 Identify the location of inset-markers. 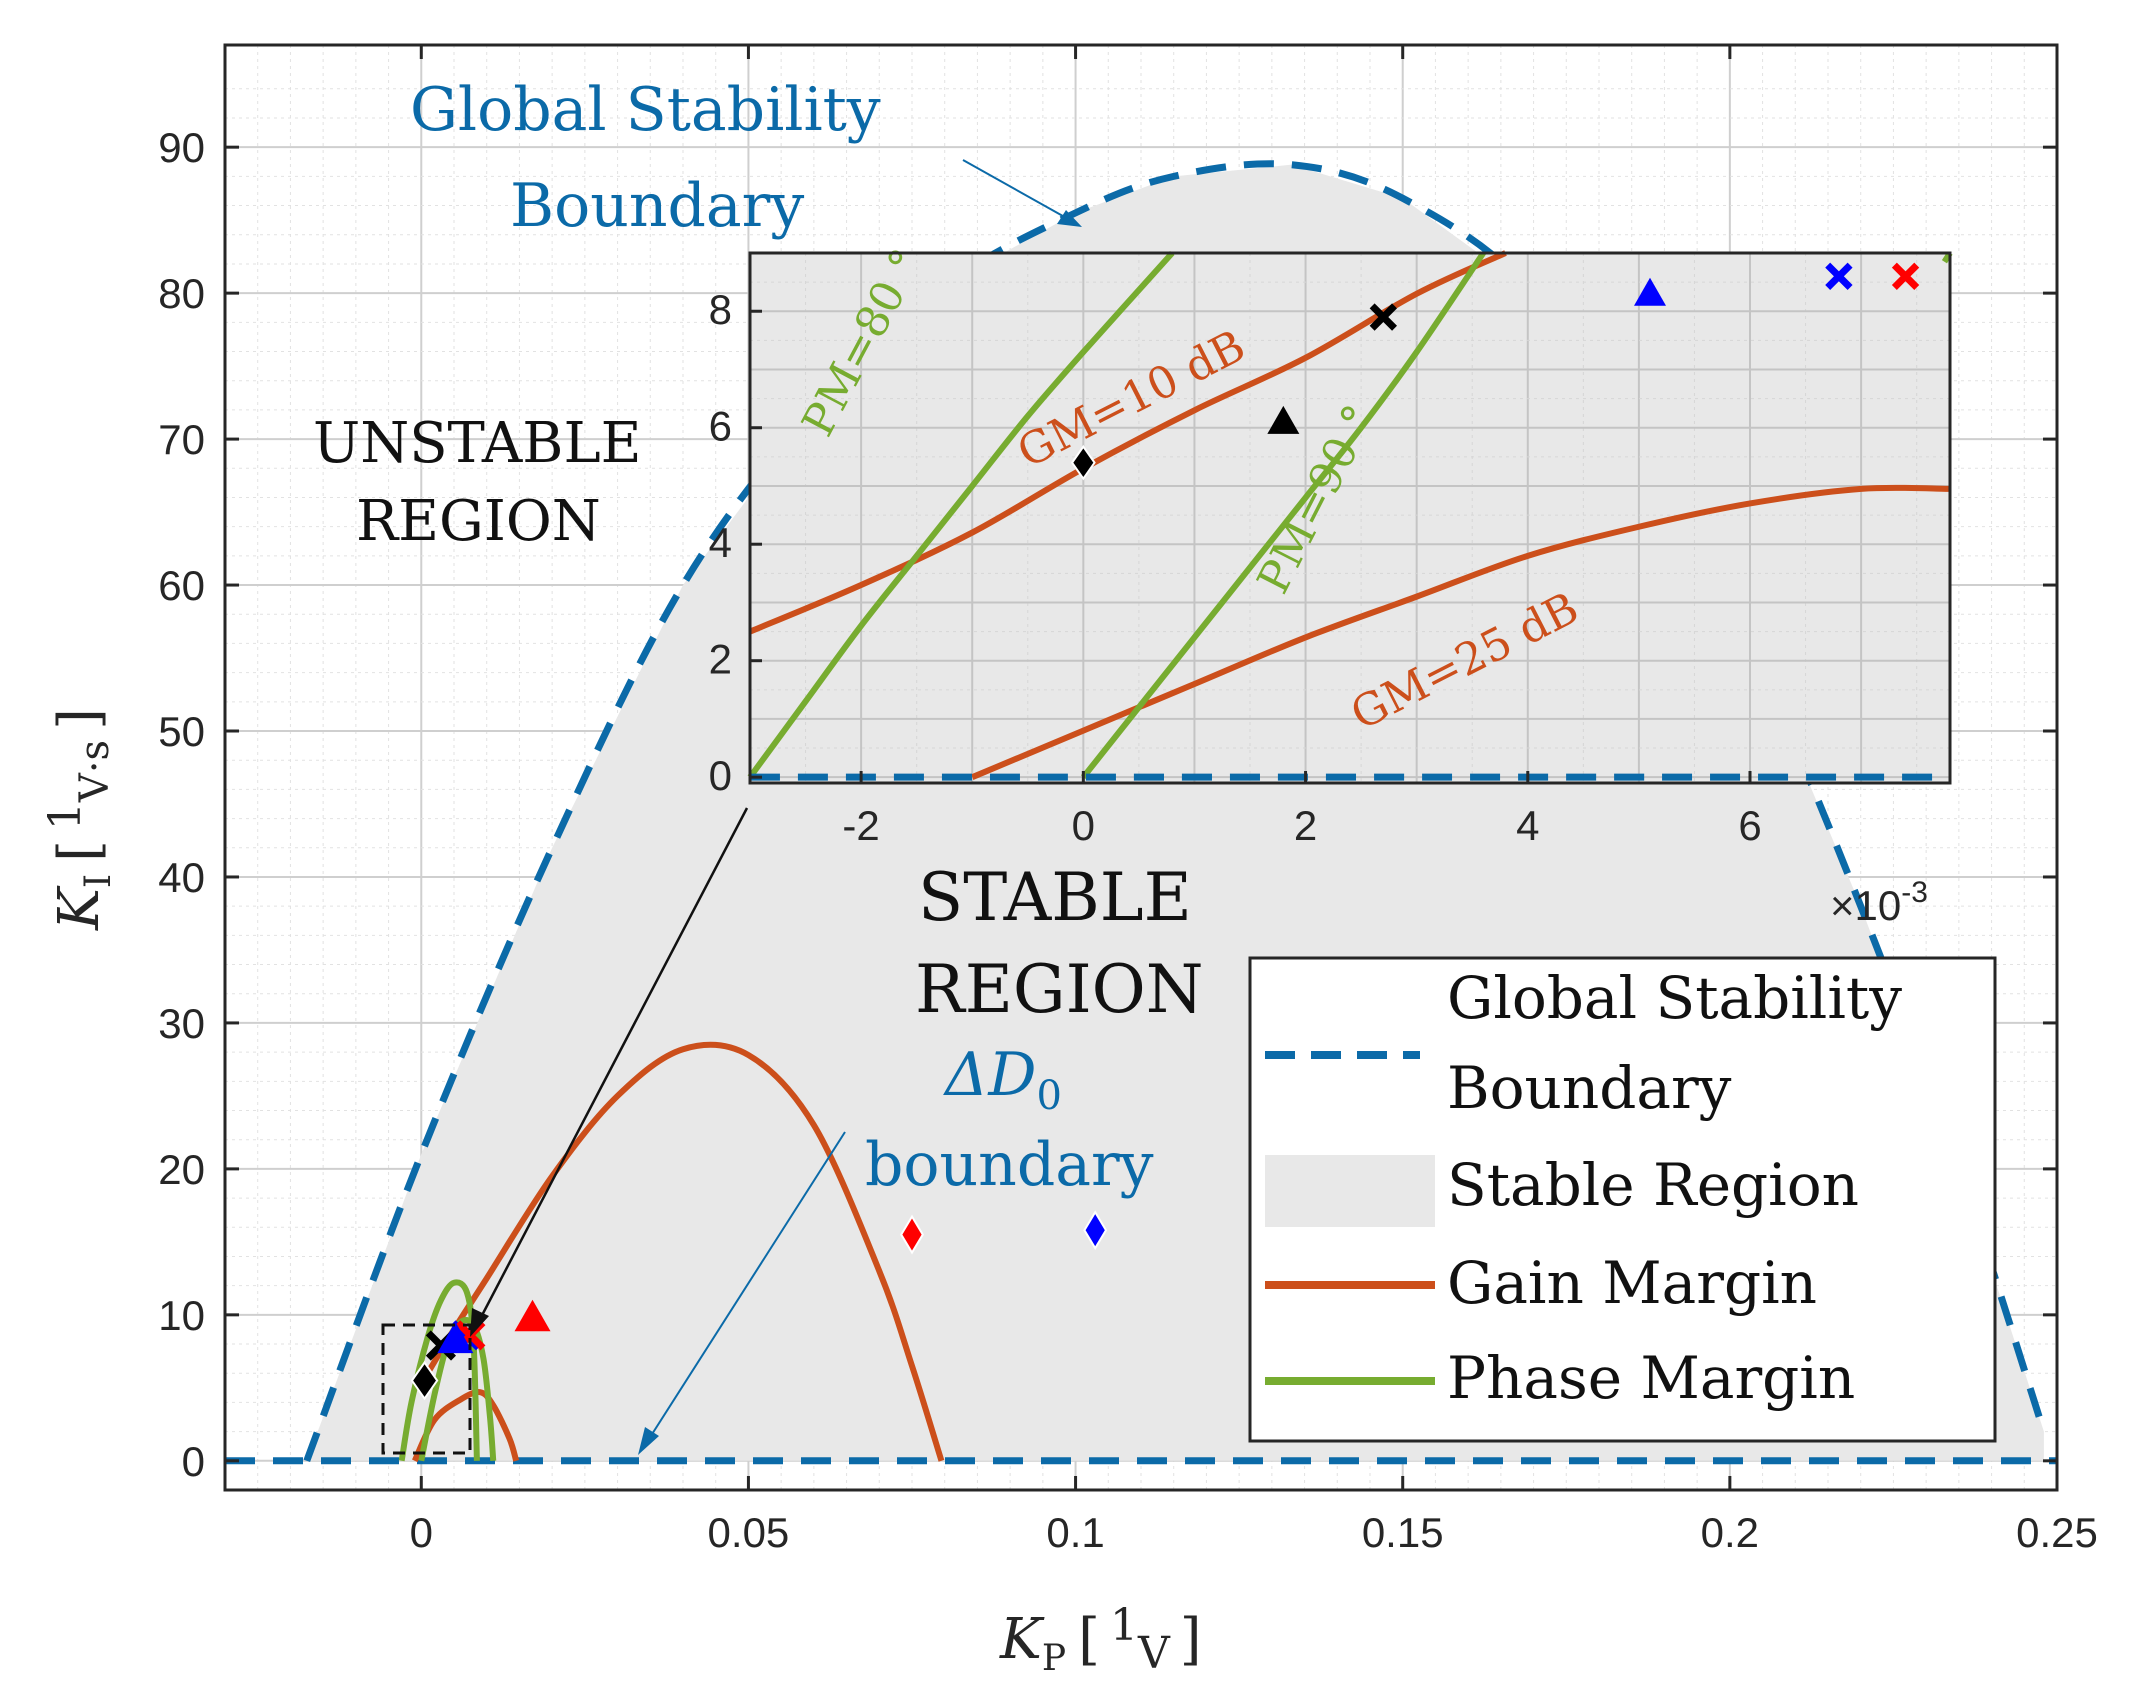
(1495, 371).